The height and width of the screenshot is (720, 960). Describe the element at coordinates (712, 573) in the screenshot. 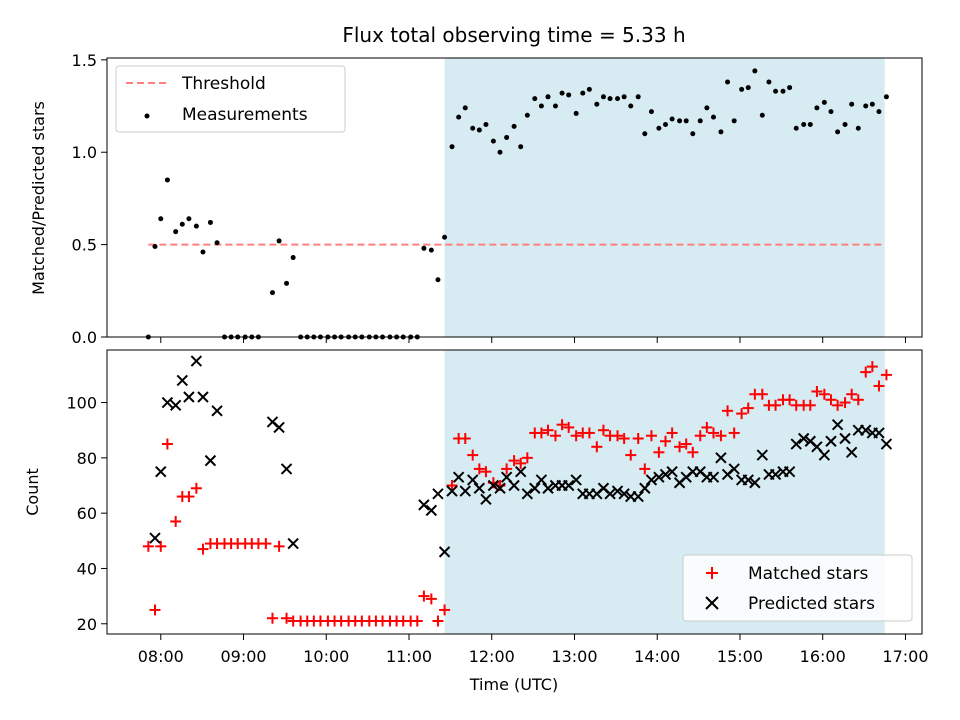

I see `matched-legend-swatch` at that location.